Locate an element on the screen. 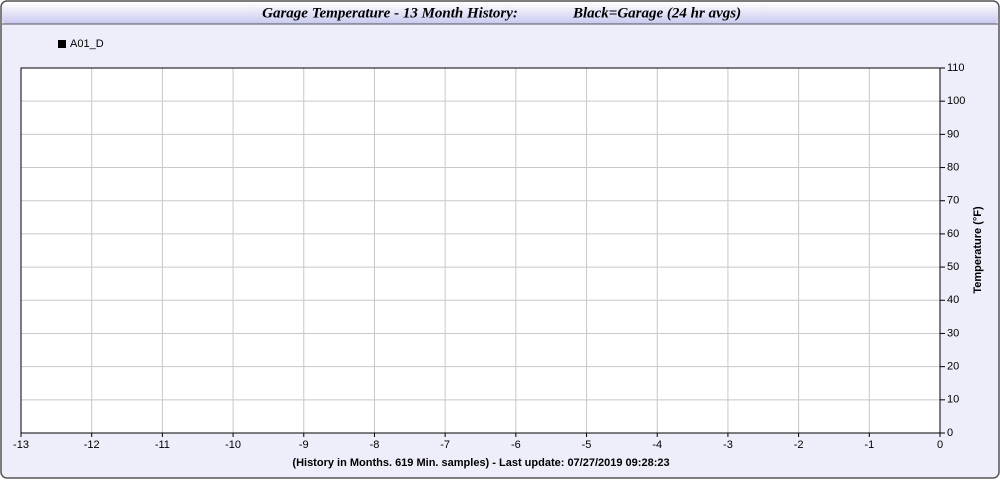  x-tick-label: -6 is located at coordinates (516, 445).